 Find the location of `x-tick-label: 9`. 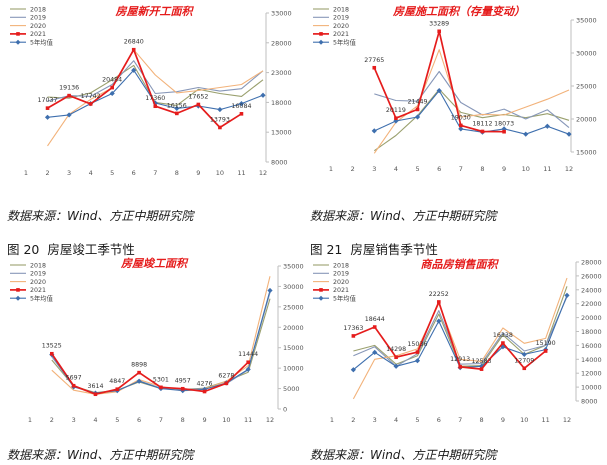

x-tick-label: 9 is located at coordinates (198, 173).